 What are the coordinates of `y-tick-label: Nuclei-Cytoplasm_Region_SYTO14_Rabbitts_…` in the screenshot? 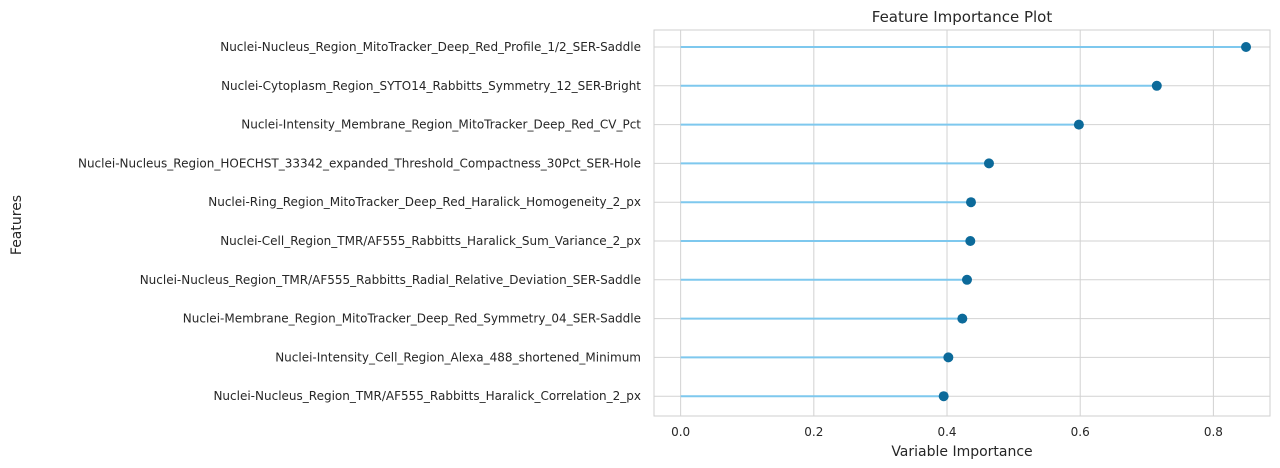 It's located at (431, 86).